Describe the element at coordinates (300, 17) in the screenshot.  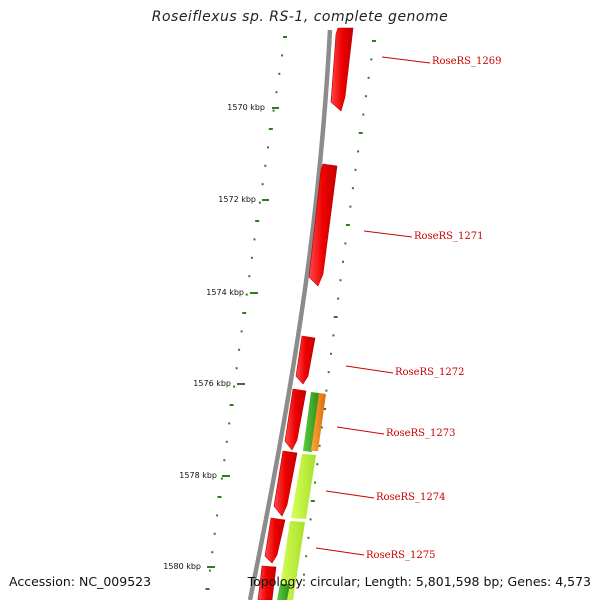
I see `map-title: Roseiflexus sp. RS-1, complete genome` at that location.